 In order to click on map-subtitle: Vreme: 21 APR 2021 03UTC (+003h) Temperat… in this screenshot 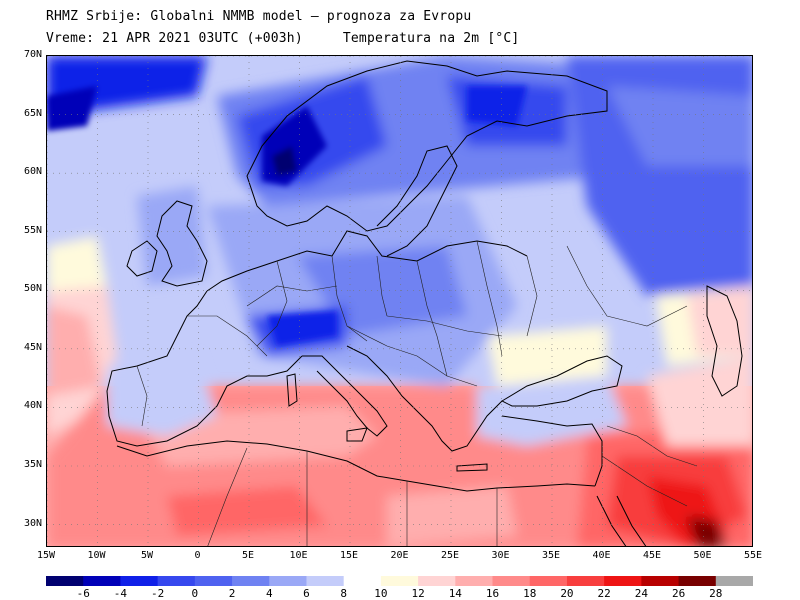, I will do `click(282, 38)`.